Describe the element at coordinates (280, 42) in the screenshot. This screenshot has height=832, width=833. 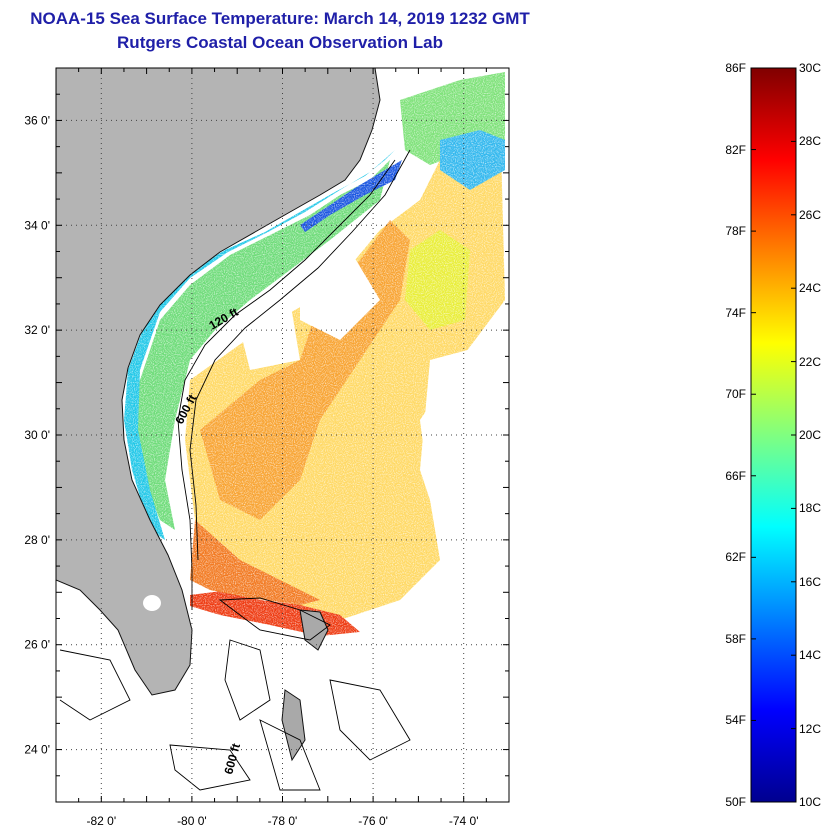
I see `map-subtitle: Rutgers Coastal Ocean Observation Lab` at that location.